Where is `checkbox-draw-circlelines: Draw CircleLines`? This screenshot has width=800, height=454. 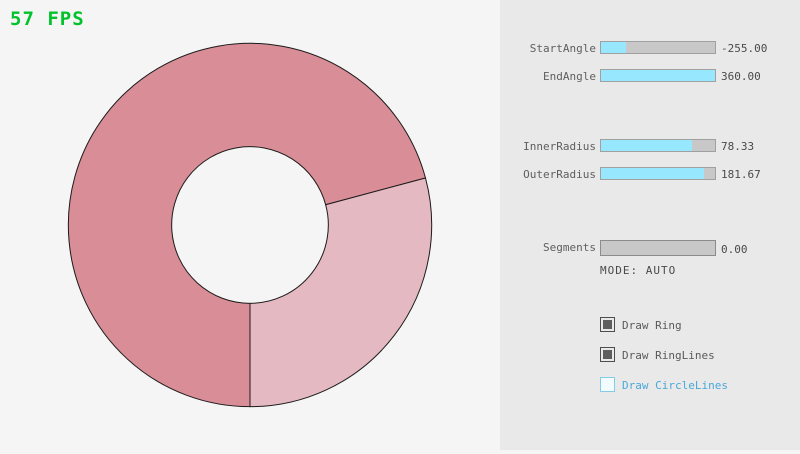 checkbox-draw-circlelines: Draw CircleLines is located at coordinates (700, 385).